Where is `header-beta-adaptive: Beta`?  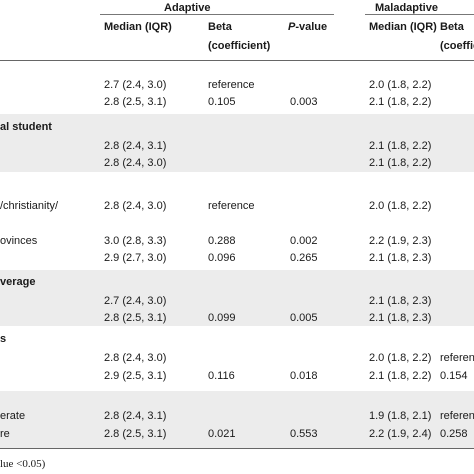
header-beta-adaptive: Beta is located at coordinates (220, 27).